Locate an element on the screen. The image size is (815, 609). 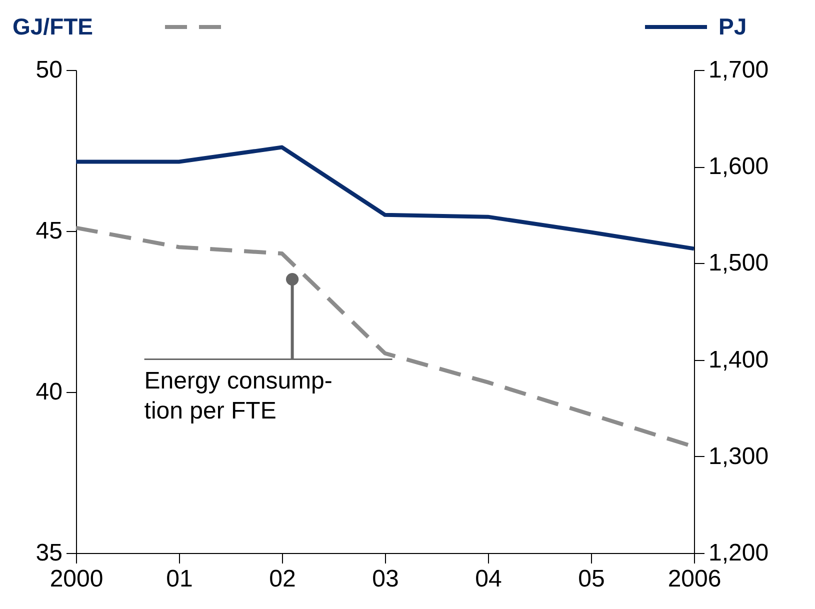
y-tick-label: 40 is located at coordinates (49, 392).